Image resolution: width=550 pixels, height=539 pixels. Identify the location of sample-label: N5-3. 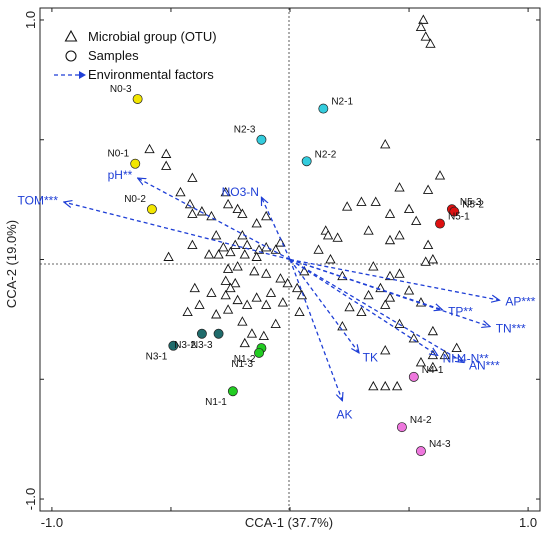
(471, 202).